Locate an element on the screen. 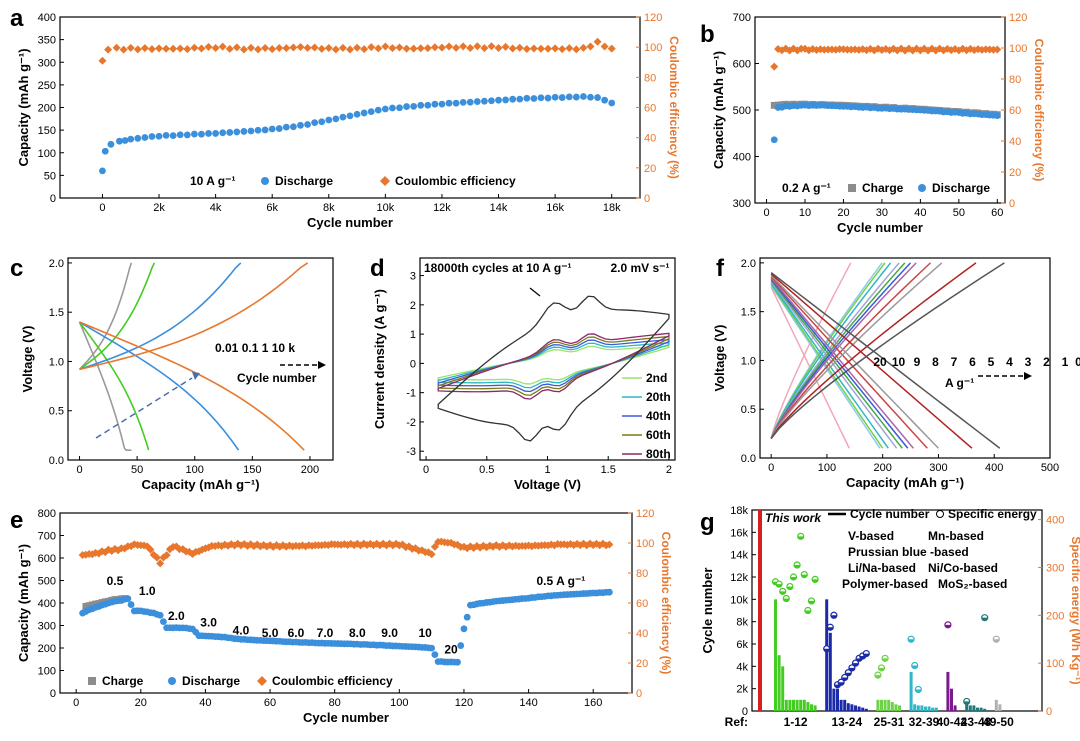 The width and height of the screenshot is (1080, 741). y2-tick-label: 100 is located at coordinates (1055, 664).